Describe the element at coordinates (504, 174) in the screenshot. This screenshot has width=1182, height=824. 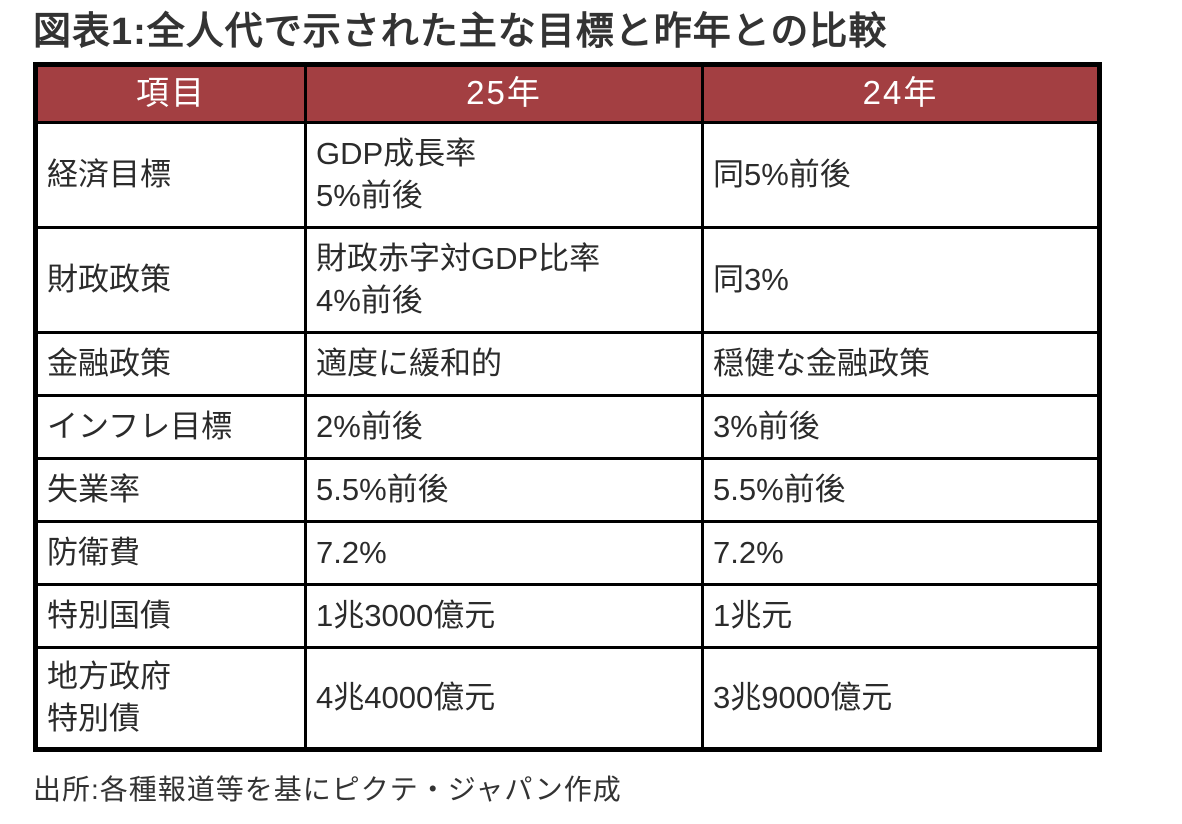
I see `y25-cell: GDP成長率 5%前後` at that location.